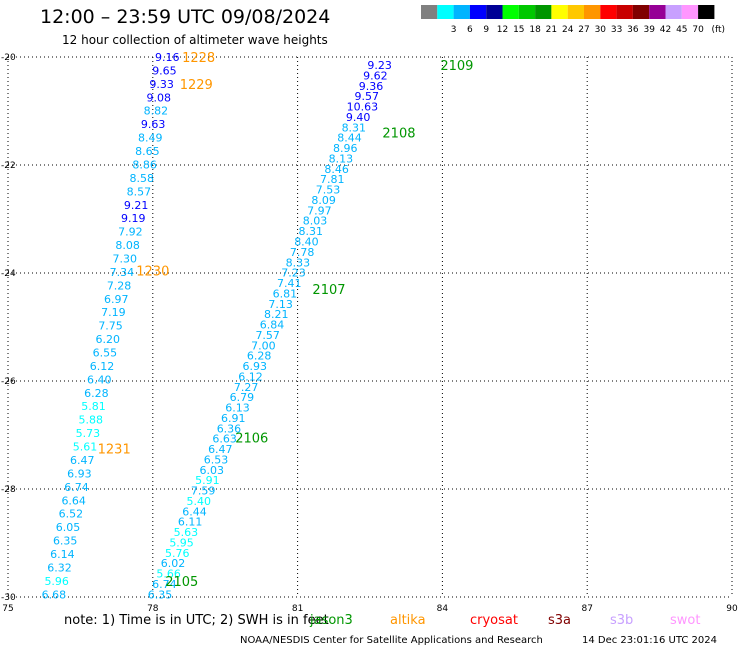 The width and height of the screenshot is (740, 650). Describe the element at coordinates (8, 598) in the screenshot. I see `y-tick-label: -30` at that location.